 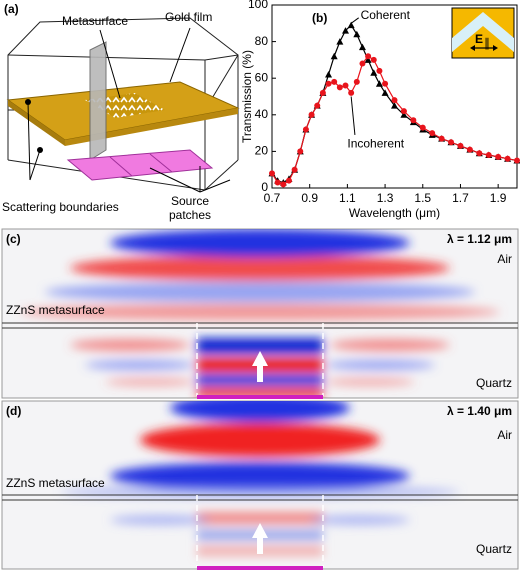 I want to click on x-tick-label: 0.9, so click(x=309, y=198).